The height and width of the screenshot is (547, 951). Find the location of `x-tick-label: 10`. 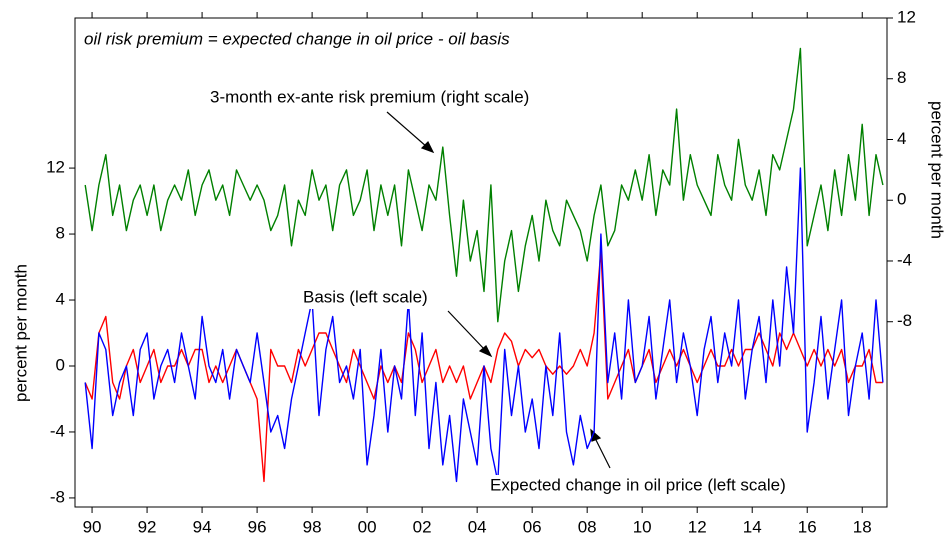

x-tick-label: 10 is located at coordinates (642, 526).